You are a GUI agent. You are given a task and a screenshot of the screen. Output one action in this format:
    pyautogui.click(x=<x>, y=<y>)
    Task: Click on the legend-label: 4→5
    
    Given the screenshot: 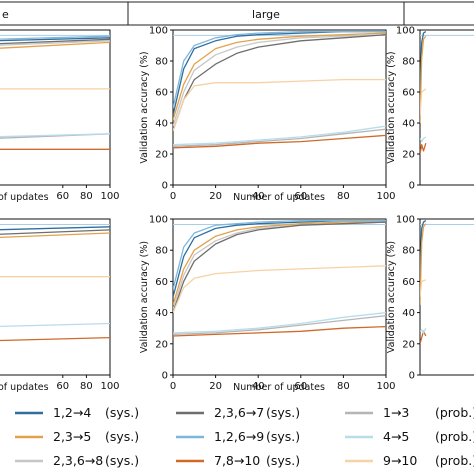 What is the action you would take?
    pyautogui.click(x=396, y=436)
    